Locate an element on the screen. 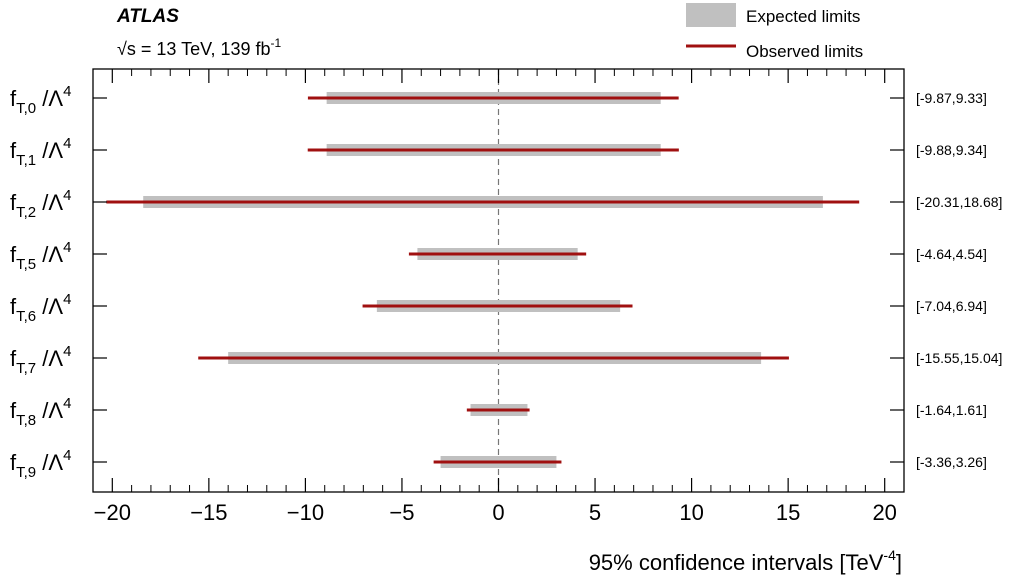  operator-subscript: T,1 is located at coordinates (26, 160).